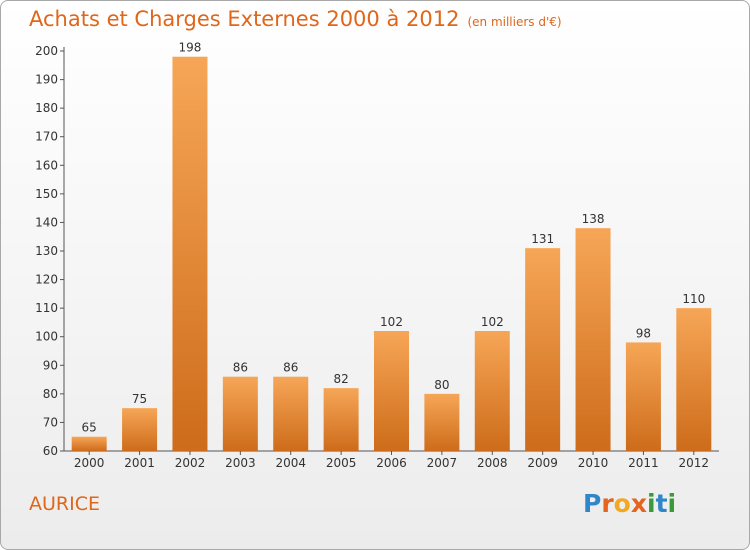 The height and width of the screenshot is (550, 750). I want to click on bar-2006, so click(391, 391).